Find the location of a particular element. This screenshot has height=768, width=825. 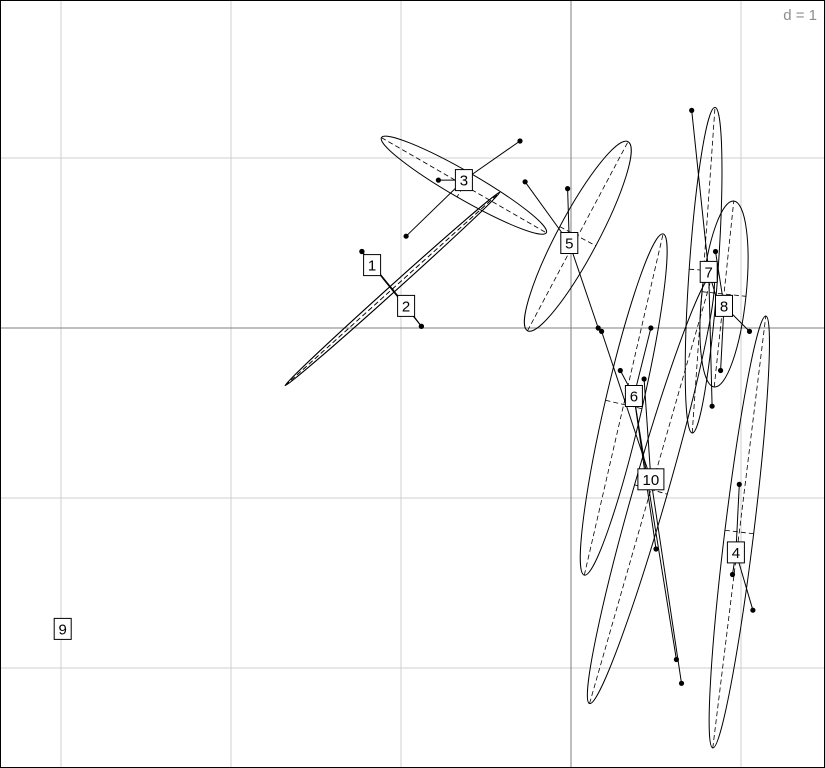

group-9-label: 9 is located at coordinates (63, 629).